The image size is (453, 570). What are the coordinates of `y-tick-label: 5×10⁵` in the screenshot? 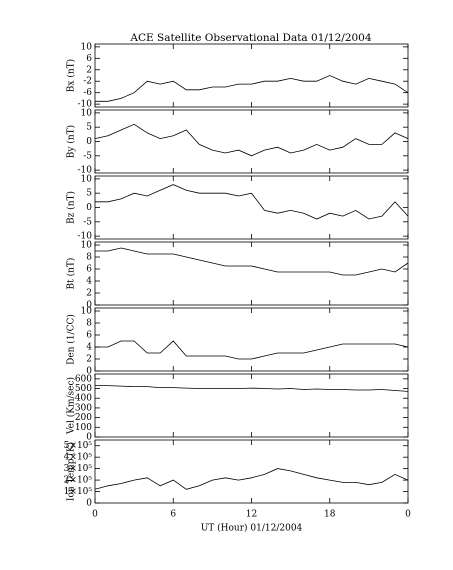 It's located at (78, 446).